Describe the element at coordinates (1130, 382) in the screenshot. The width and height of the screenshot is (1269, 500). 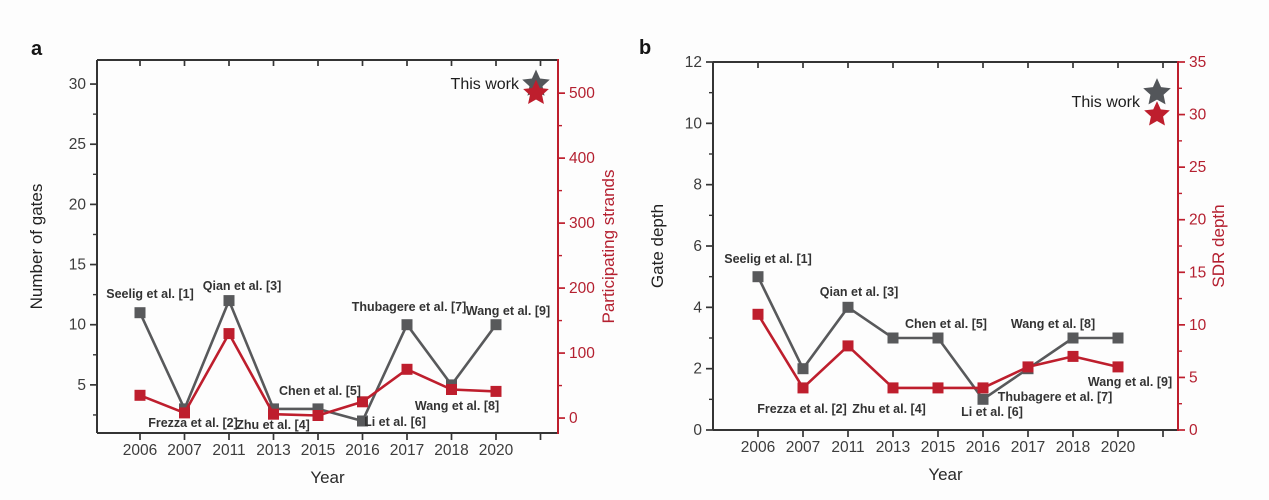
I see `panel-b-annotation-wang-et-al-9: Wang et al. [9]` at that location.